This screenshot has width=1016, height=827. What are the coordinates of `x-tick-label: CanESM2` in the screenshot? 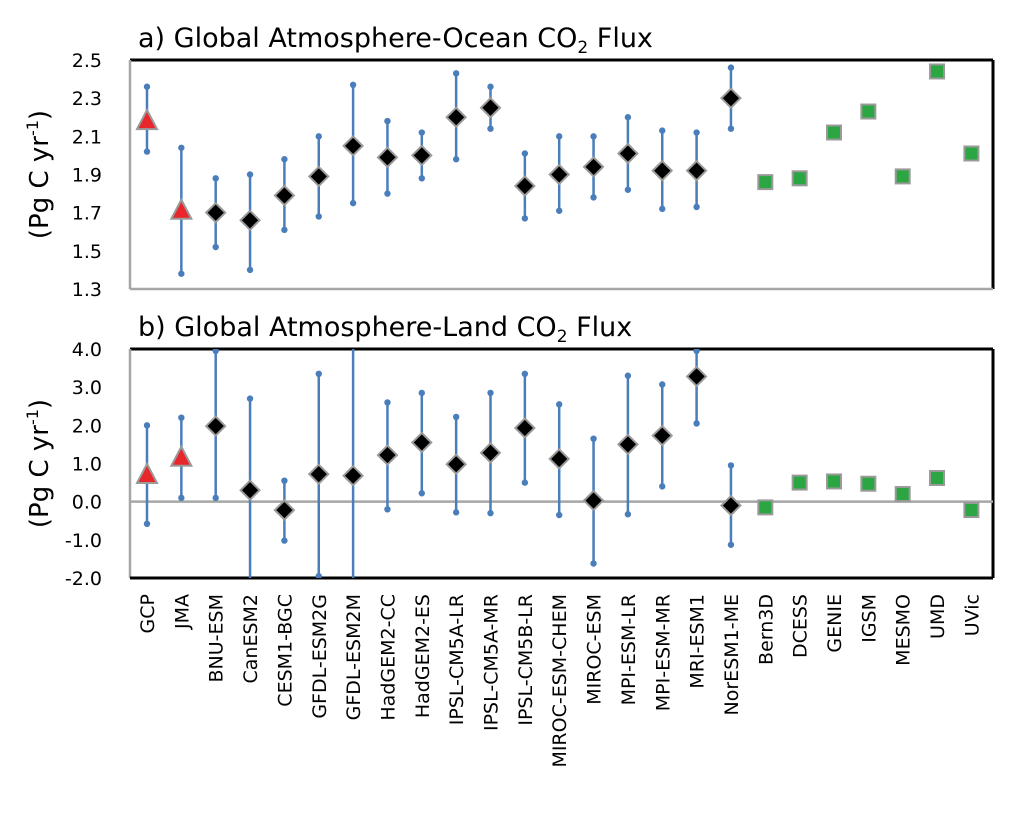 It's located at (251, 639).